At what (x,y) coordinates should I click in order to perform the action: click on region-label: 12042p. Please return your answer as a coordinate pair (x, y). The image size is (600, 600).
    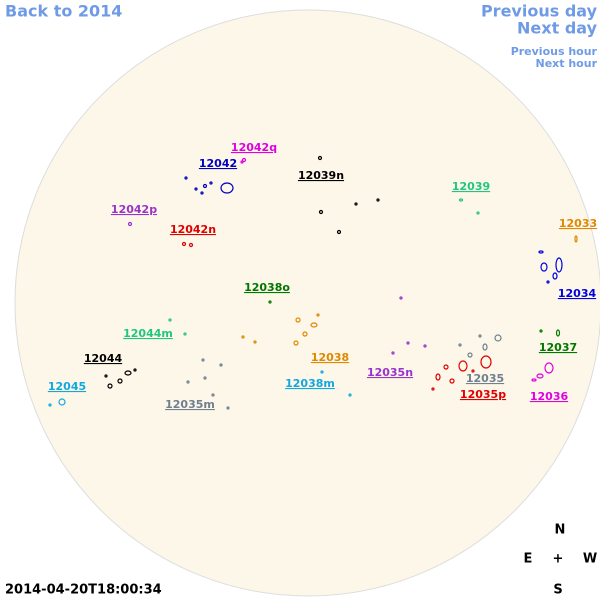
    Looking at the image, I should click on (134, 209).